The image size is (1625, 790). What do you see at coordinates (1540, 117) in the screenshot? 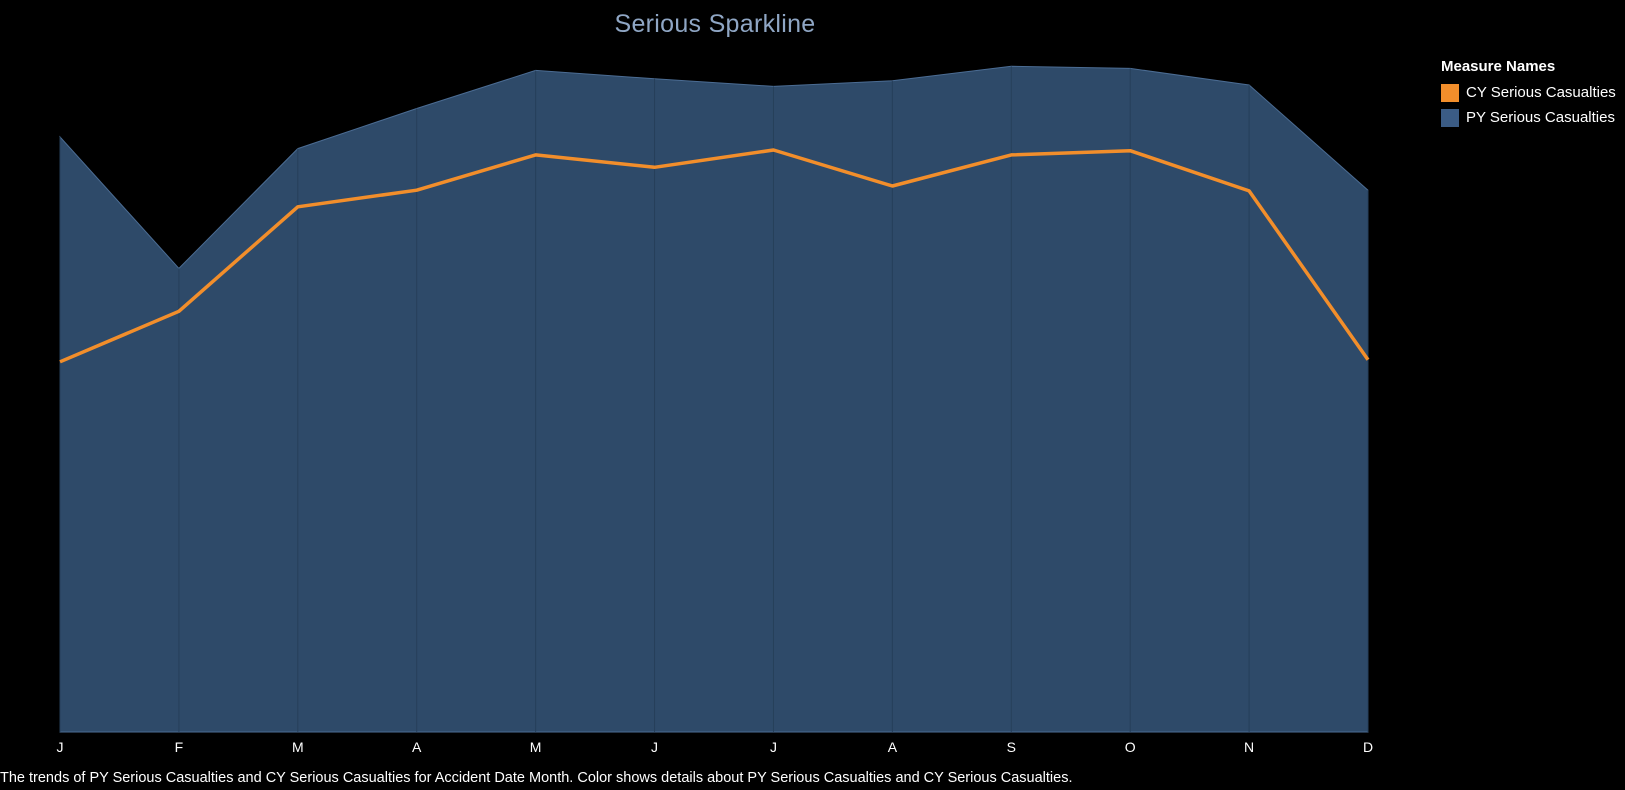
I see `legend-label-py: PY Serious Casualties` at bounding box center [1540, 117].